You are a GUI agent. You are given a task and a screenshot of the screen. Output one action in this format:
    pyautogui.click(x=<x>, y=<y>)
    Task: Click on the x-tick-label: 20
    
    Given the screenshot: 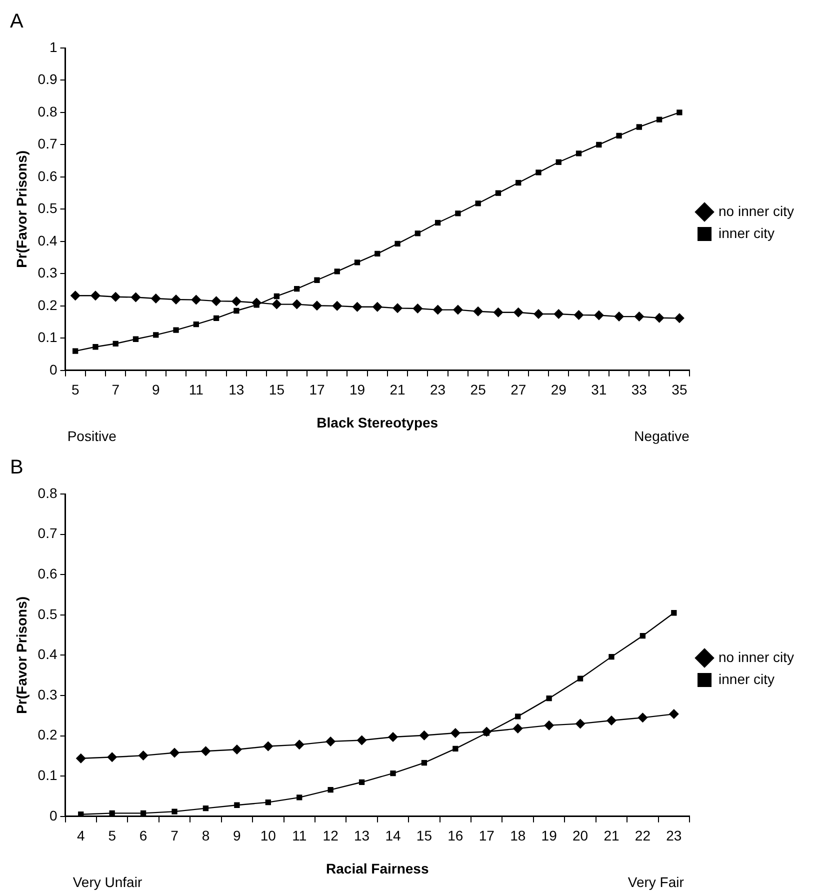 What is the action you would take?
    pyautogui.click(x=580, y=836)
    